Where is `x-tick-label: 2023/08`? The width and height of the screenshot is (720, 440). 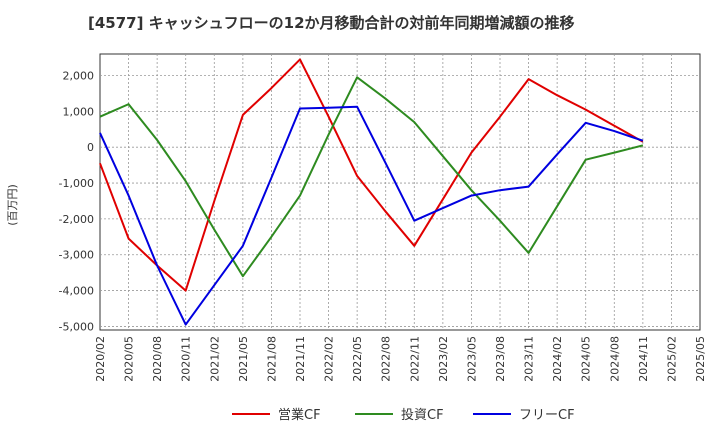 x-tick-label: 2023/08 is located at coordinates (500, 359).